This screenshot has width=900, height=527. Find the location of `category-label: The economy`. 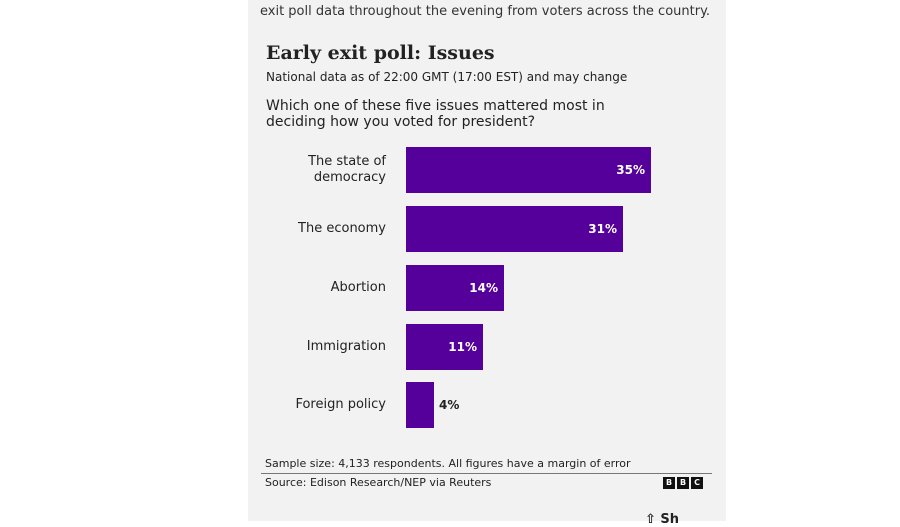

category-label: The economy is located at coordinates (342, 228).